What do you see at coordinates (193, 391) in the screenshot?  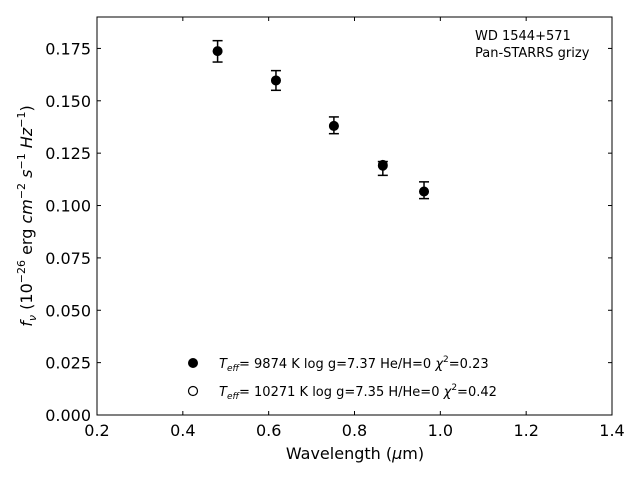 I see `legend-marker-open` at bounding box center [193, 391].